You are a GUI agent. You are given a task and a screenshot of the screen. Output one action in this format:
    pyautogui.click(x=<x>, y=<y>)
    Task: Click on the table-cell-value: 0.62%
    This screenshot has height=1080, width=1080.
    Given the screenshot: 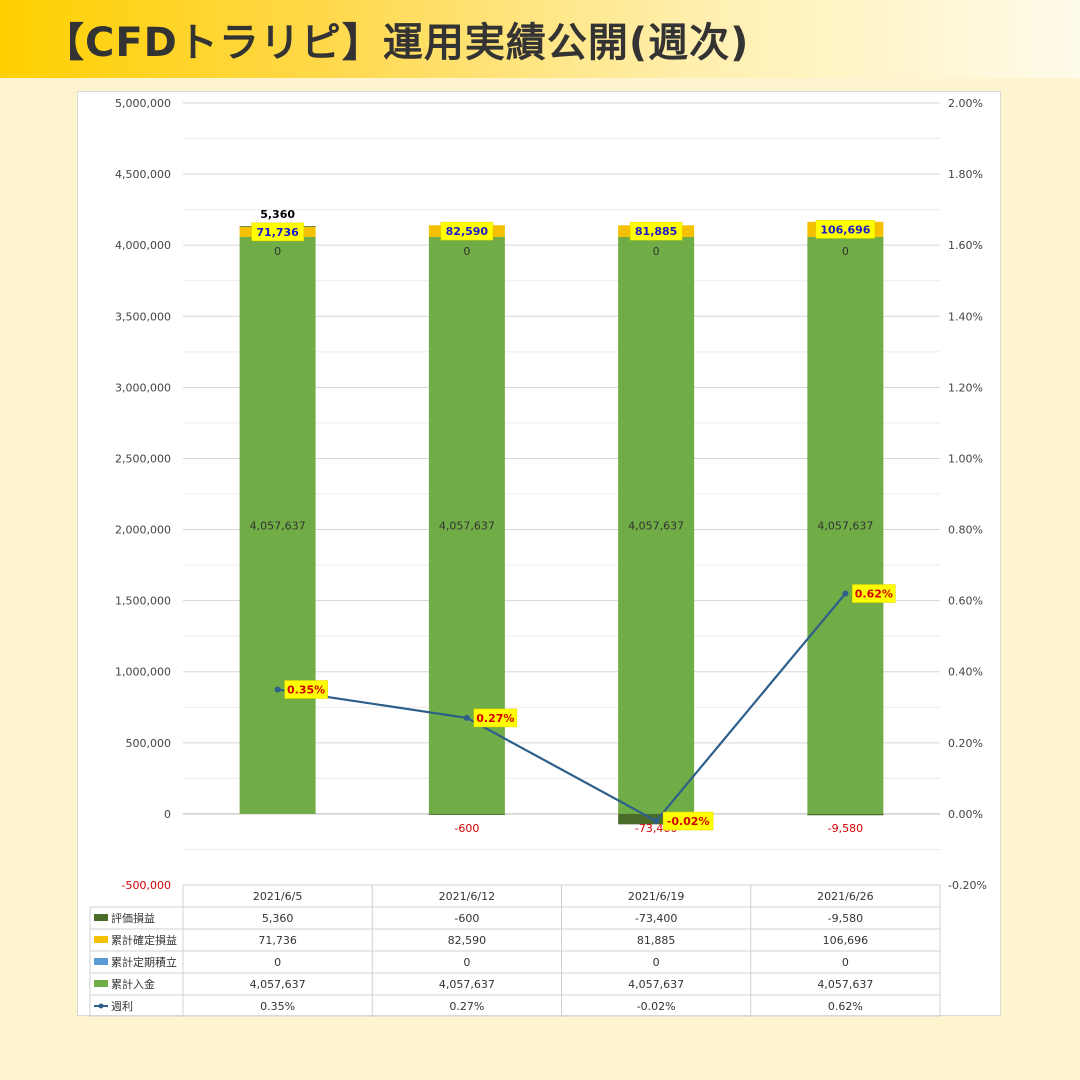 What is the action you would take?
    pyautogui.click(x=845, y=1006)
    